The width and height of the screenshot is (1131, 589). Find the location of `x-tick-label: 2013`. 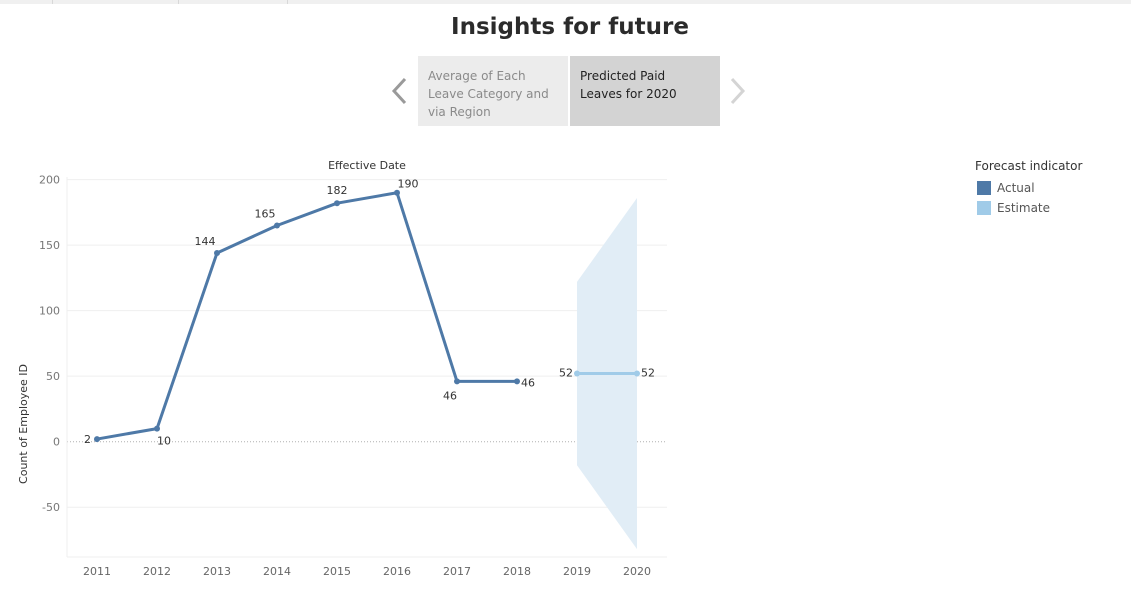

x-tick-label: 2013 is located at coordinates (217, 571).